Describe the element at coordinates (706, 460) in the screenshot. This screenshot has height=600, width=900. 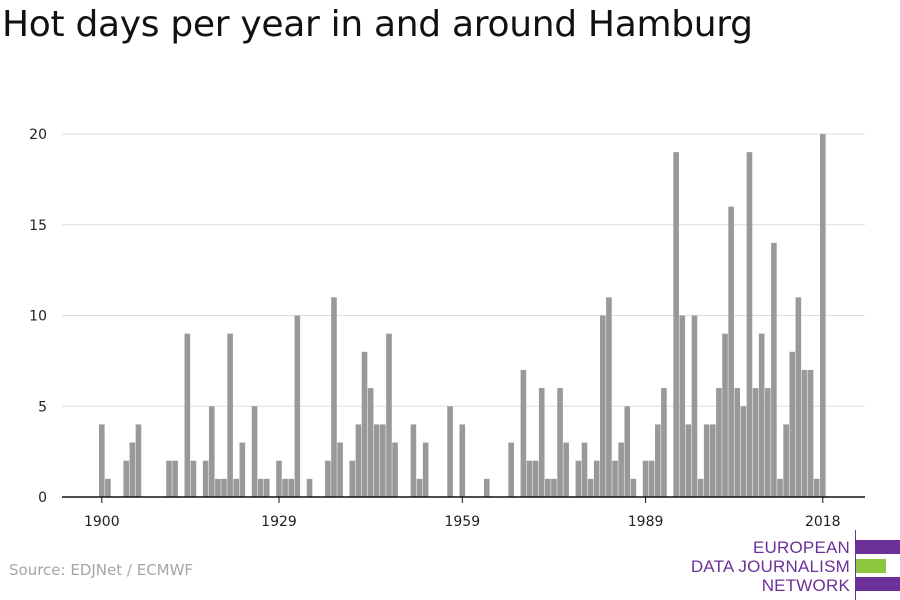
I see `bar-1999` at that location.